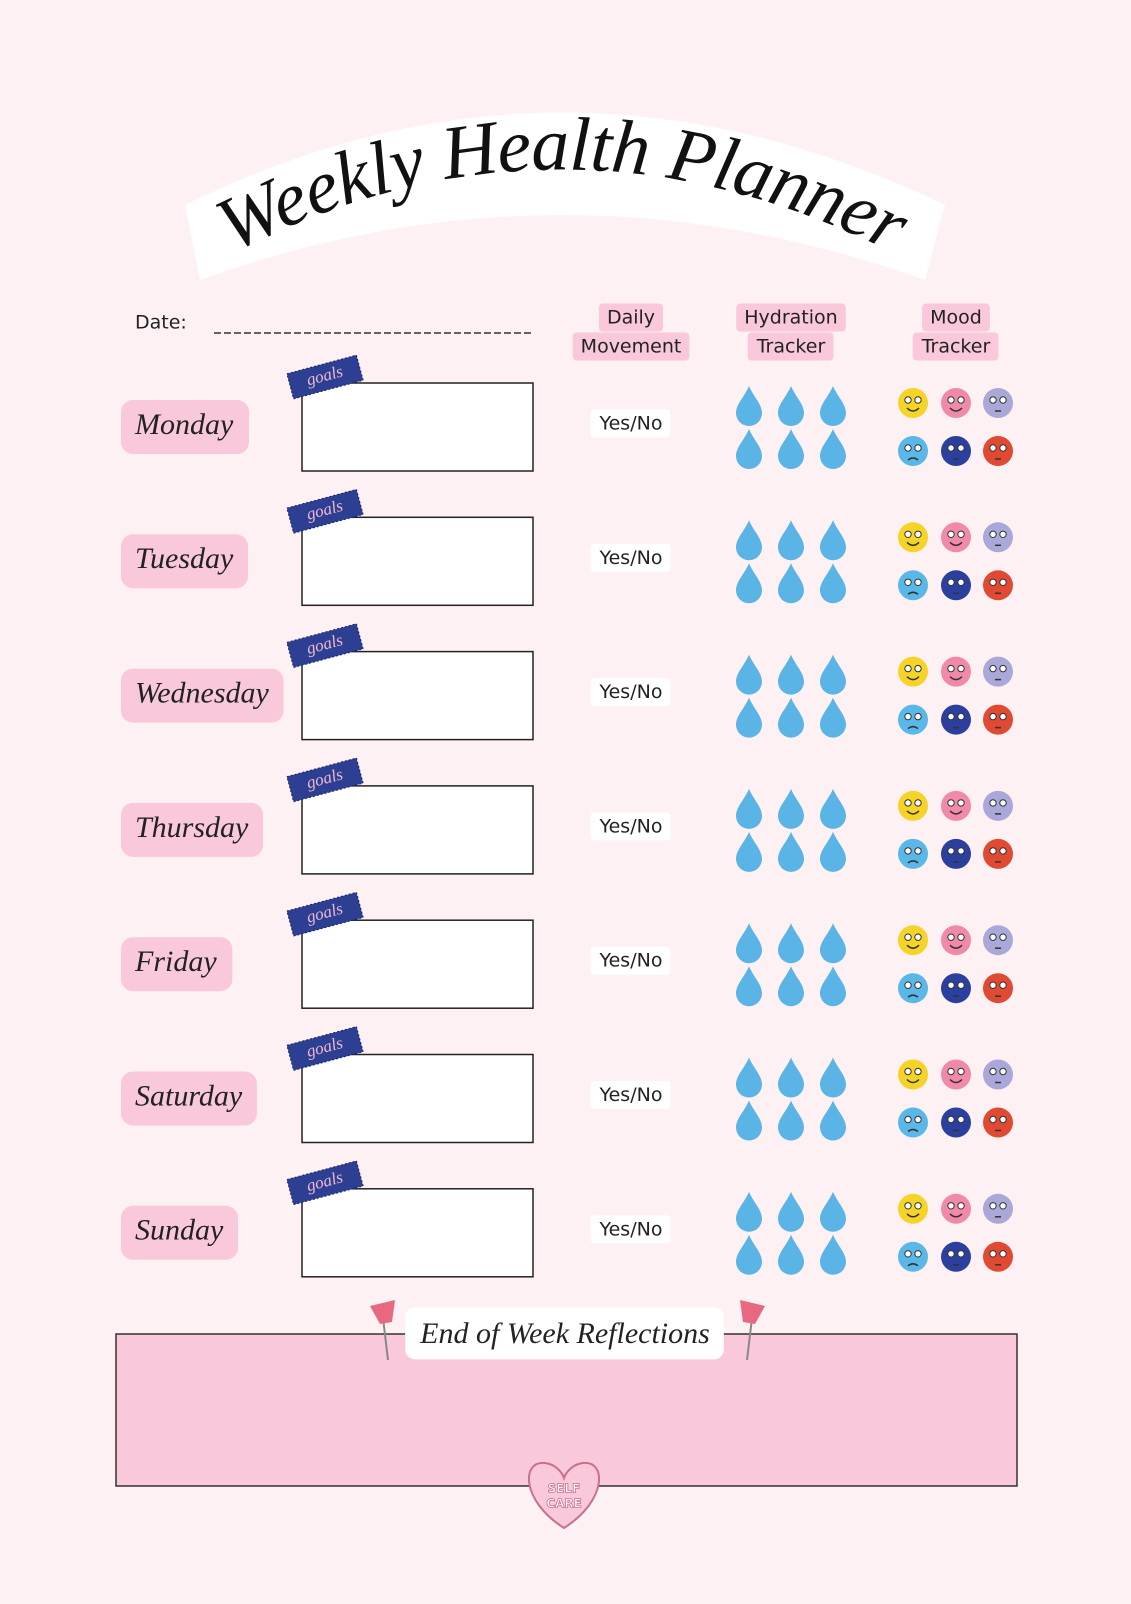 This screenshot has height=1604, width=1131. Describe the element at coordinates (791, 347) in the screenshot. I see `column-header: Tracker` at that location.